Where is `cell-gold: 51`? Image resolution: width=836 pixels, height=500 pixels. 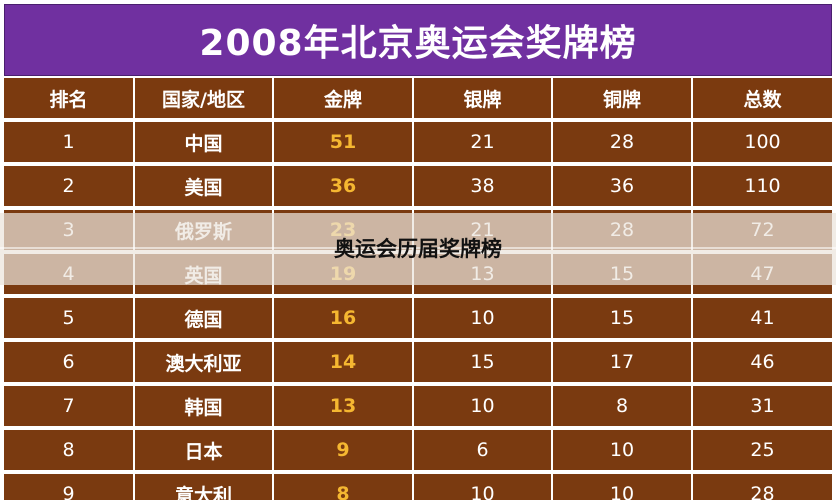
cell-gold: 51 is located at coordinates (344, 144).